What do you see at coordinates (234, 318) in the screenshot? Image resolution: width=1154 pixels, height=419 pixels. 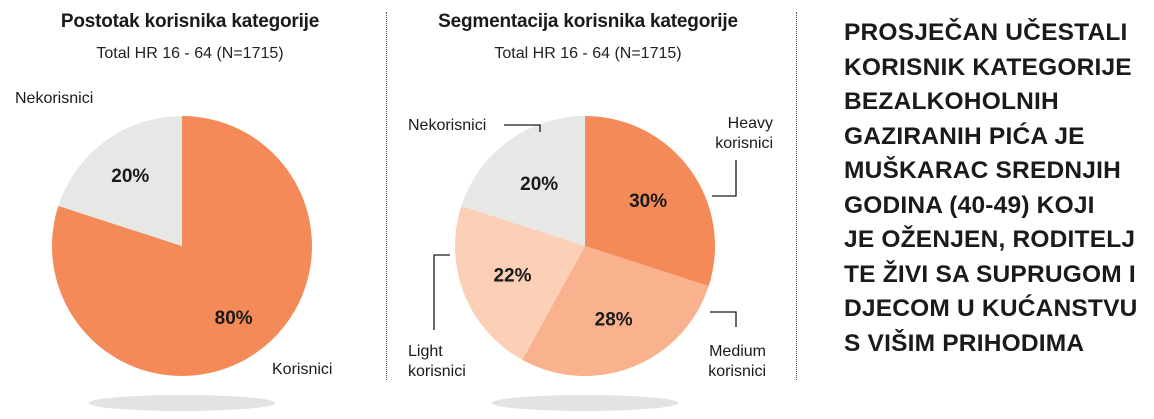 I see `pie-value-label: 80%` at bounding box center [234, 318].